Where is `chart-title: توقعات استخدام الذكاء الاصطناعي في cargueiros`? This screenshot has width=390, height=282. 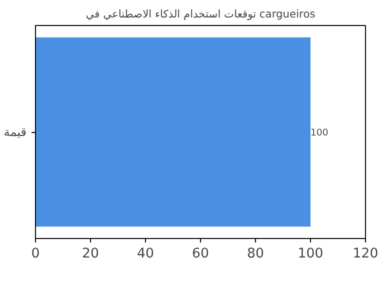 chart-title: توقعات استخدام الذكاء الاصطناعي في cargueiros is located at coordinates (201, 14).